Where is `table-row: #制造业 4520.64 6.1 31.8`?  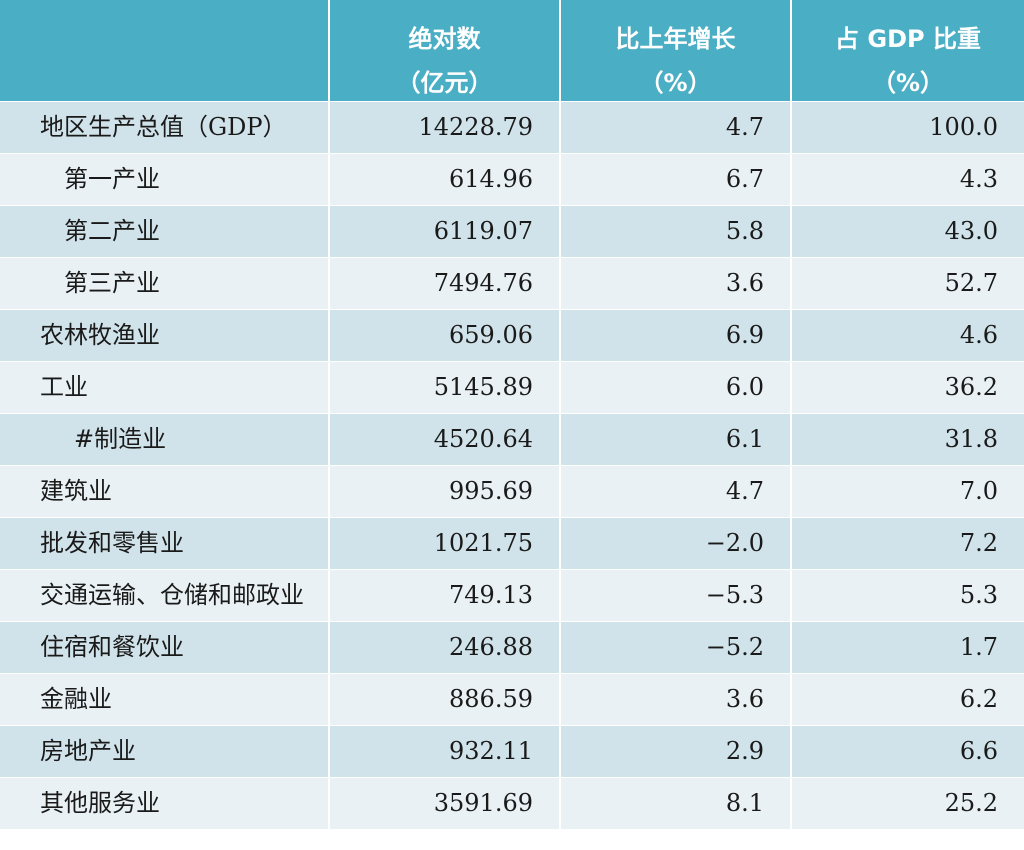
table-row: #制造业 4520.64 6.1 31.8 is located at coordinates (512, 439).